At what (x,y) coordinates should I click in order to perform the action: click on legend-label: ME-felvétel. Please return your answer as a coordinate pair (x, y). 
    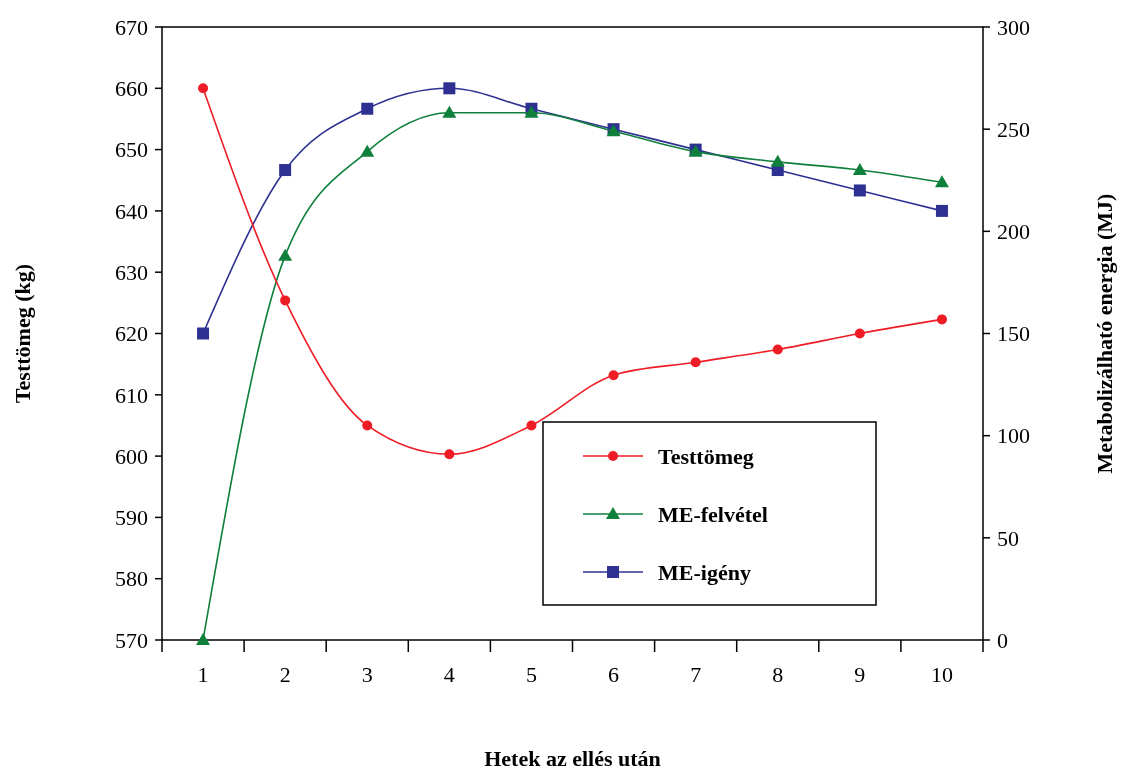
    Looking at the image, I should click on (713, 514).